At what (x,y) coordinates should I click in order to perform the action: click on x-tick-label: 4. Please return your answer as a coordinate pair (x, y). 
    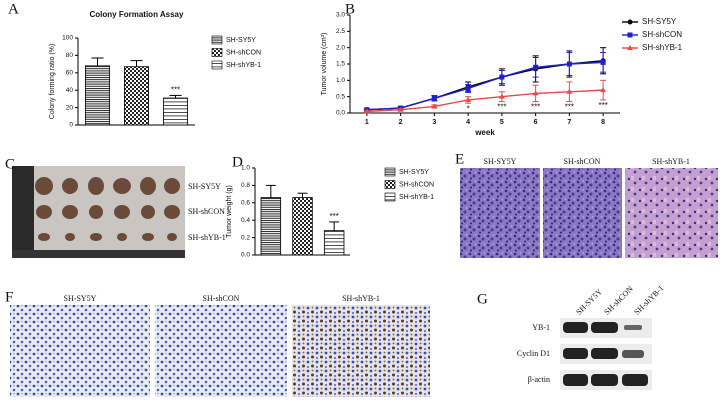
    Looking at the image, I should click on (468, 122).